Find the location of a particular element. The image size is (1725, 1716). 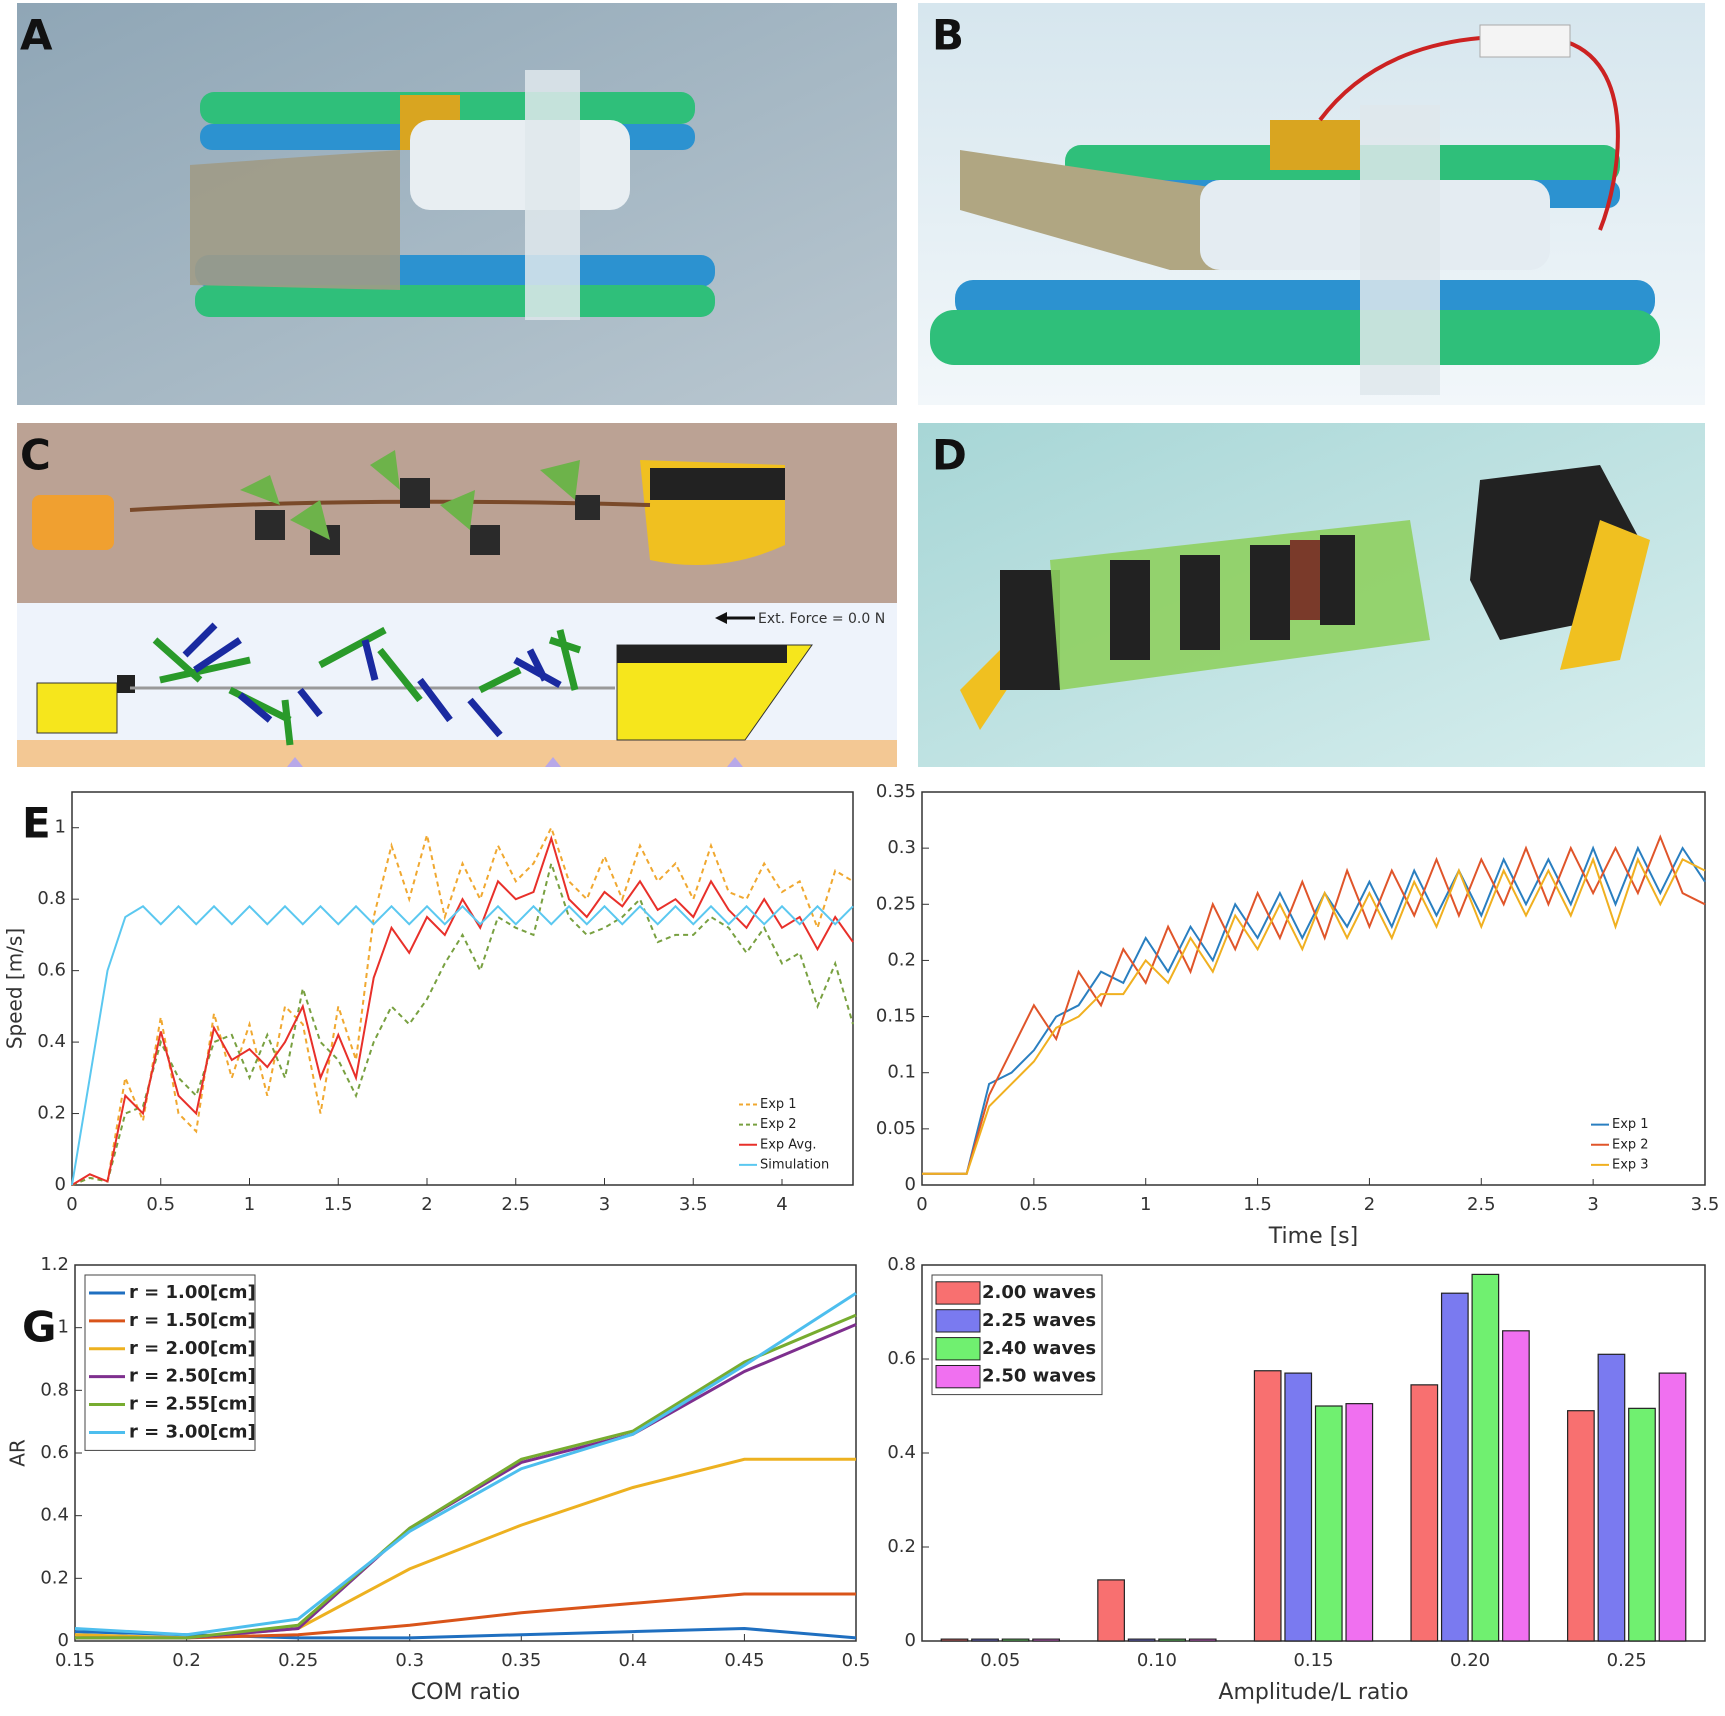

legend-label: Simulation is located at coordinates (794, 1164).